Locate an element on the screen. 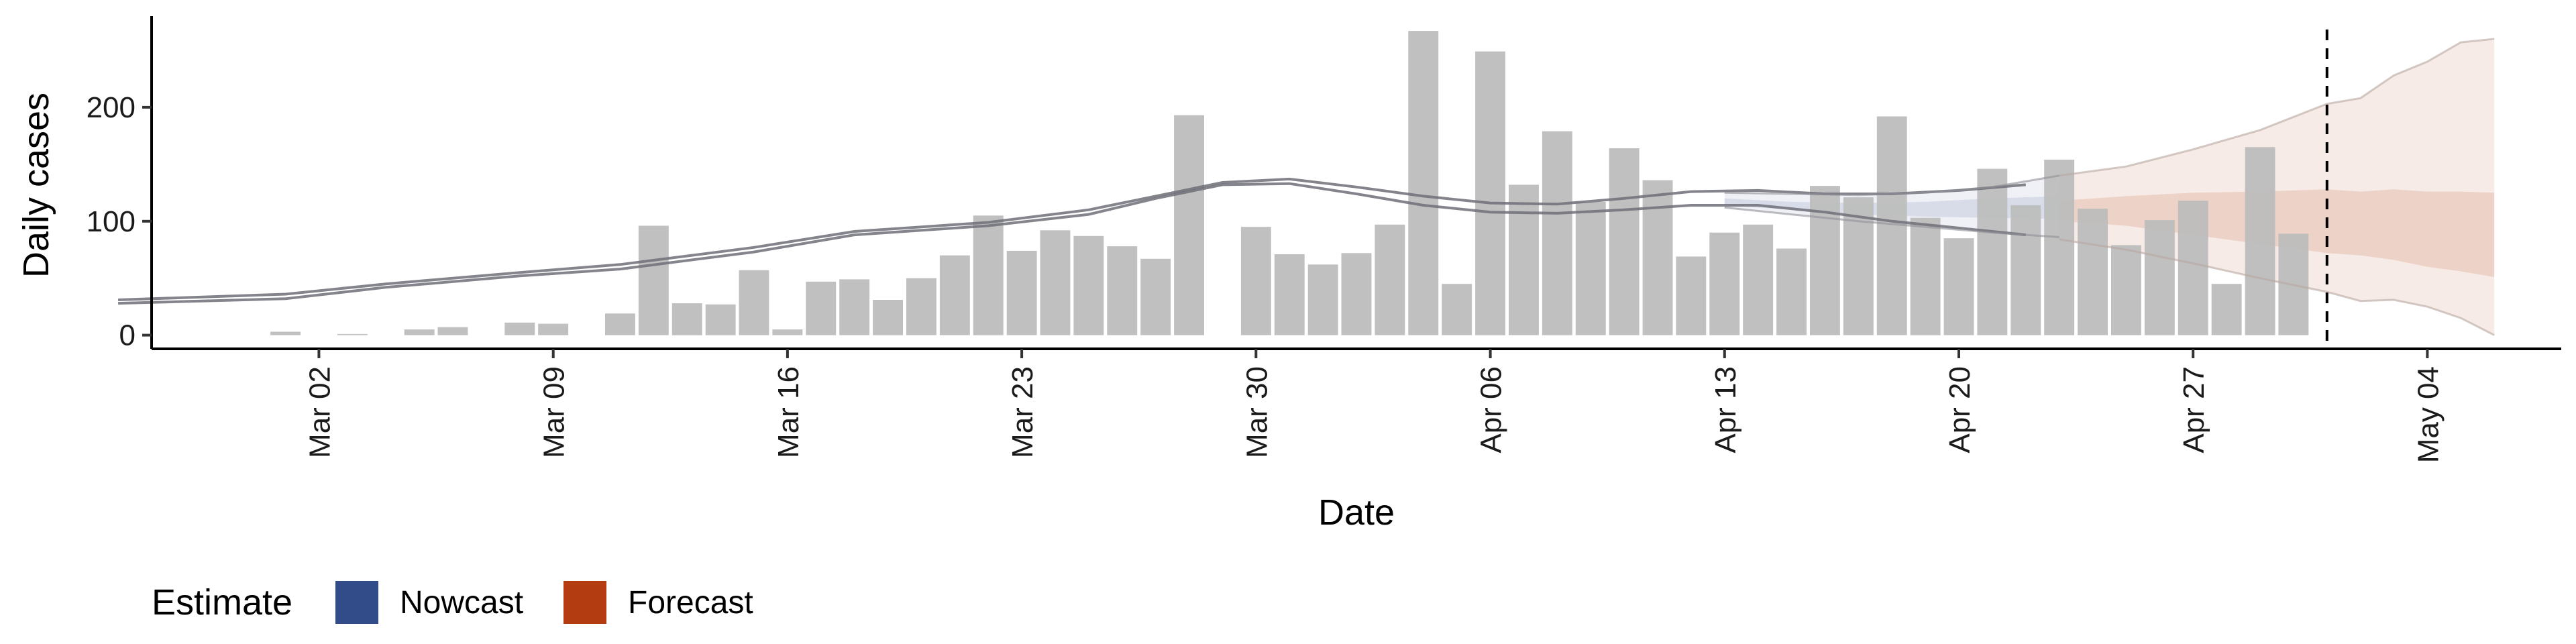 The image size is (2576, 644). forecast-lower-line is located at coordinates (2277, 287).